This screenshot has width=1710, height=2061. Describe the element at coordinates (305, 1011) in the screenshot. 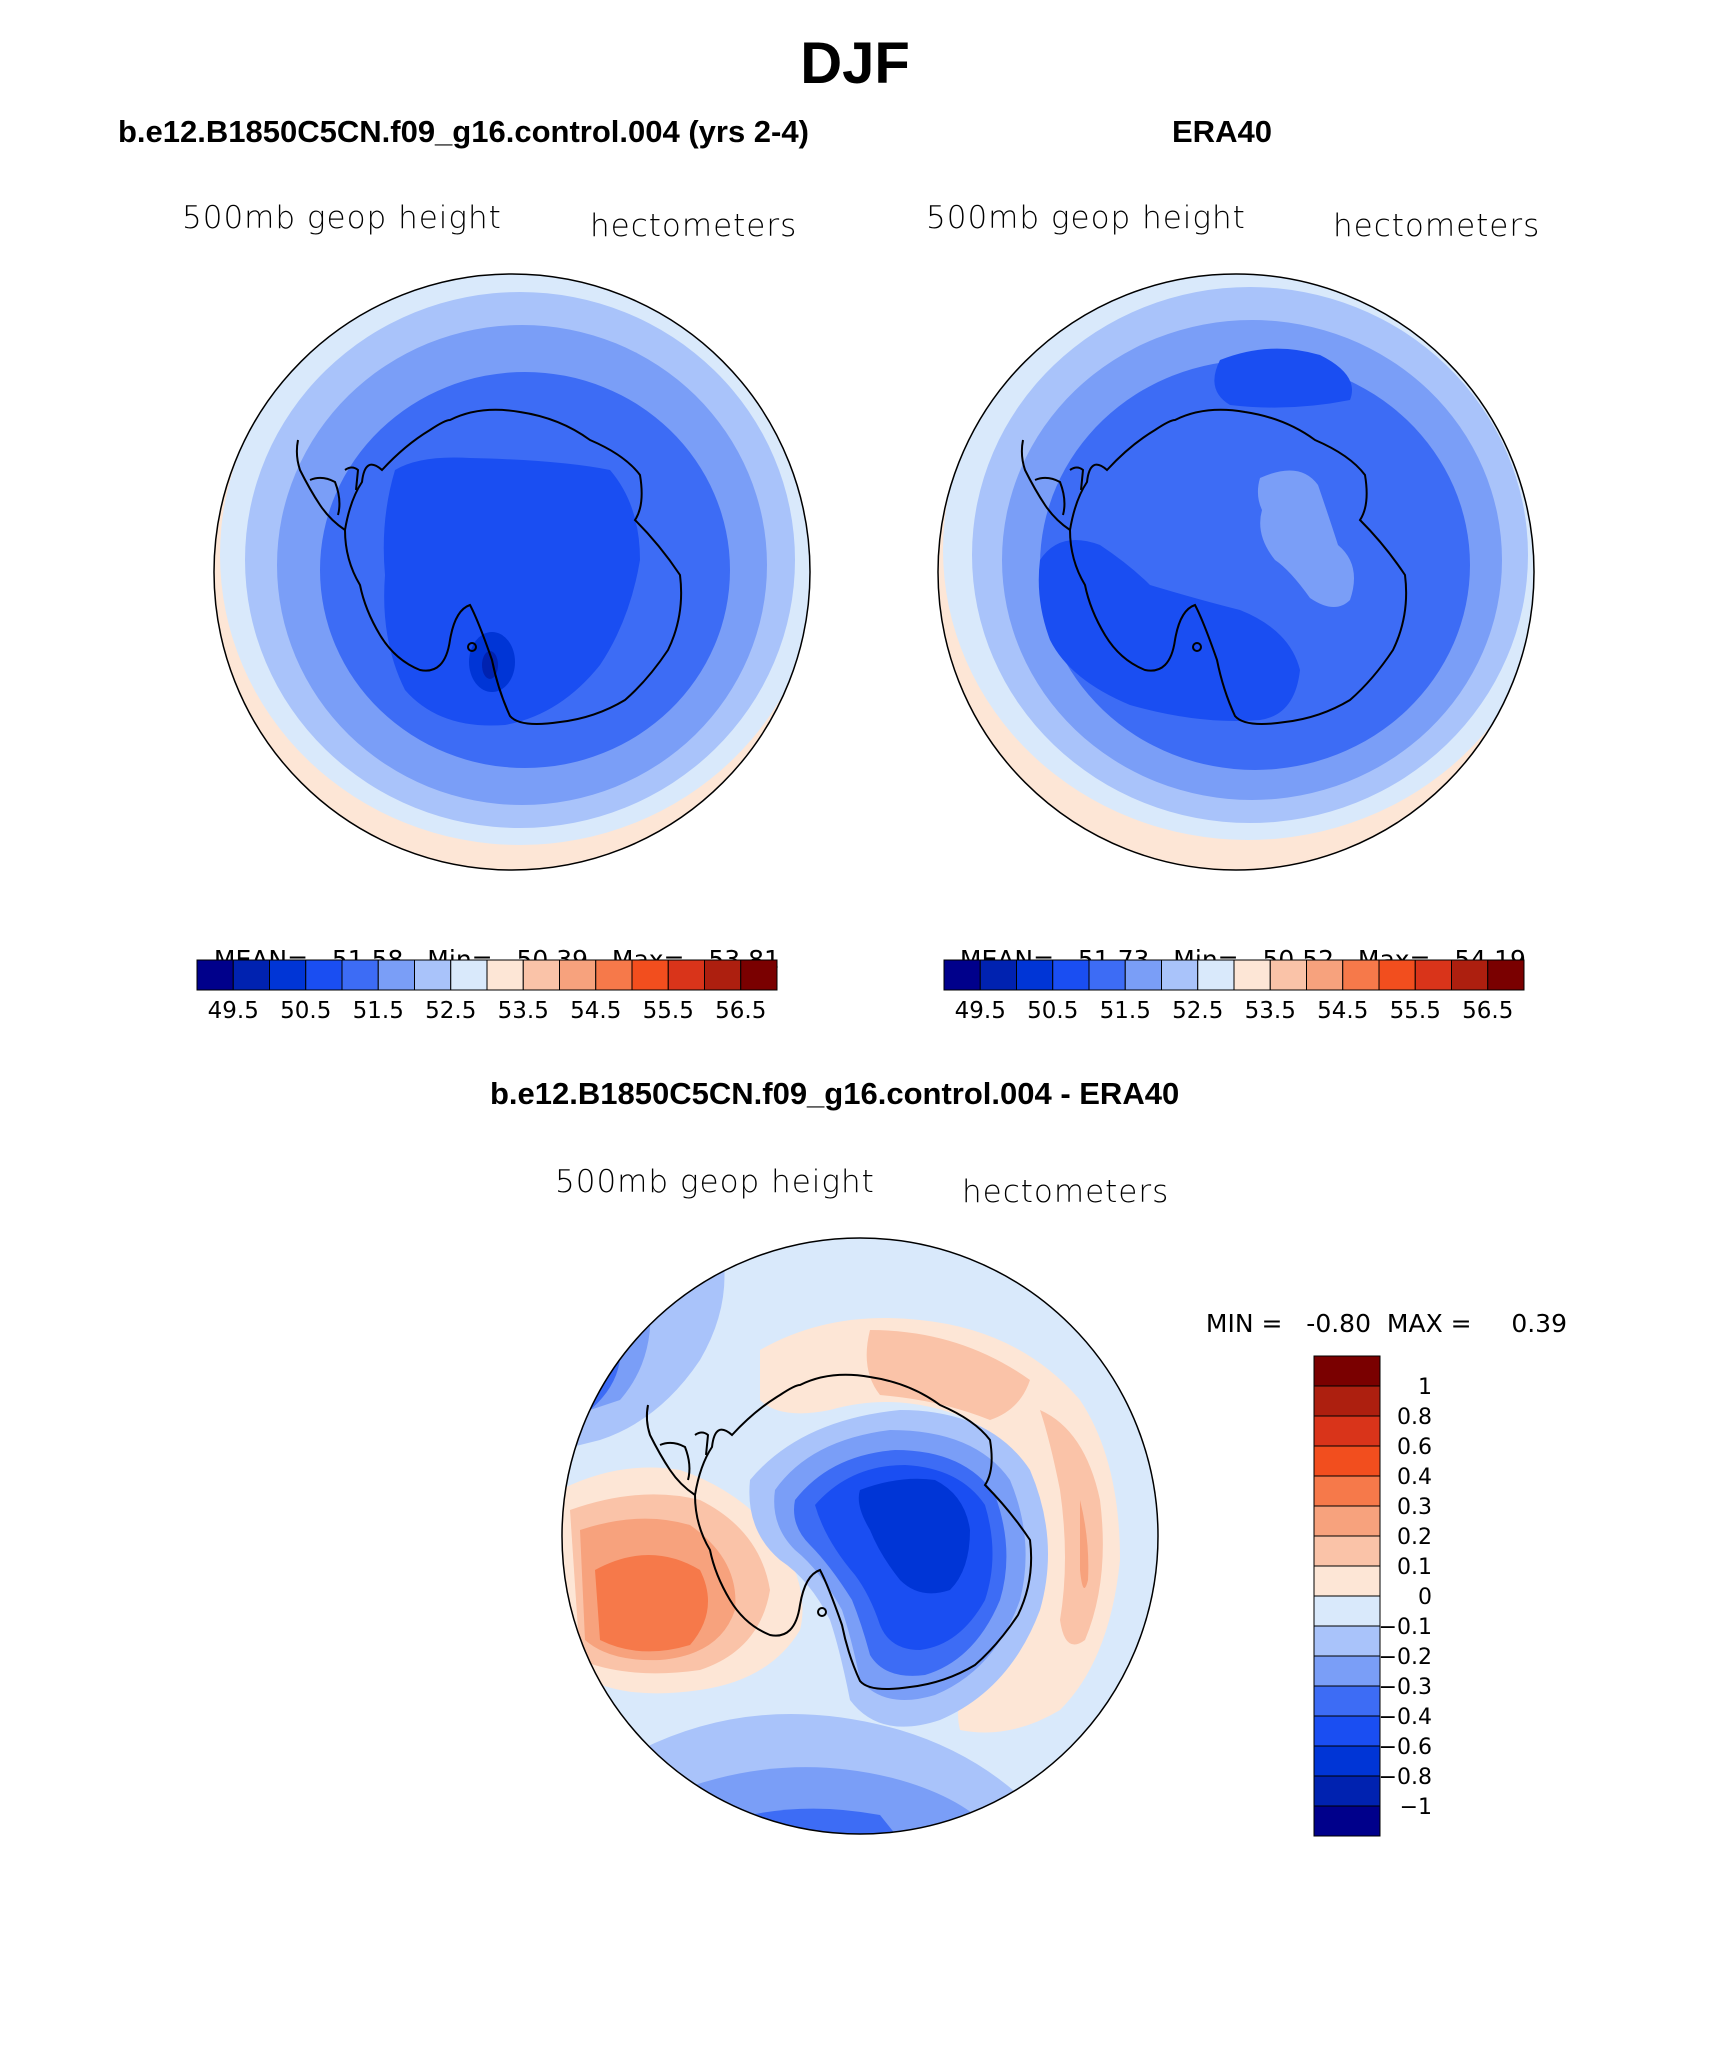

I see `model-colorbar-tick-label: 50.5` at that location.